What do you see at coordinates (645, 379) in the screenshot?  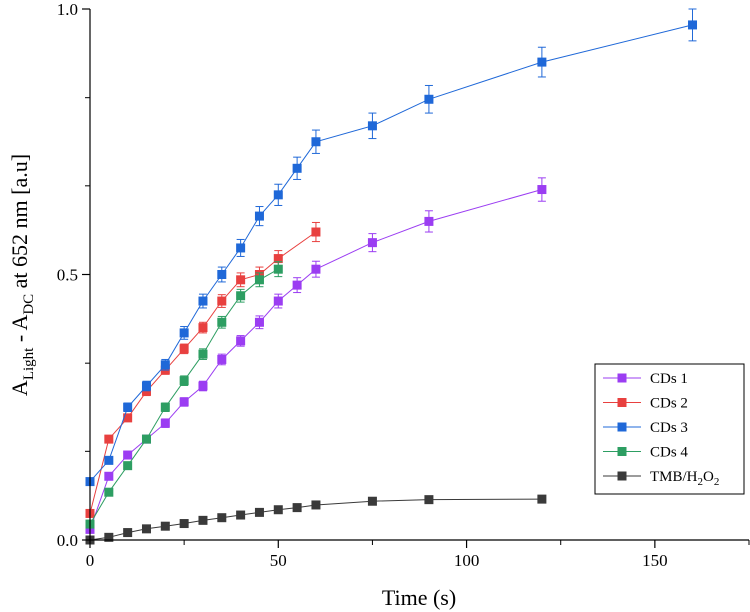 I see `legend-item: CDs 1` at bounding box center [645, 379].